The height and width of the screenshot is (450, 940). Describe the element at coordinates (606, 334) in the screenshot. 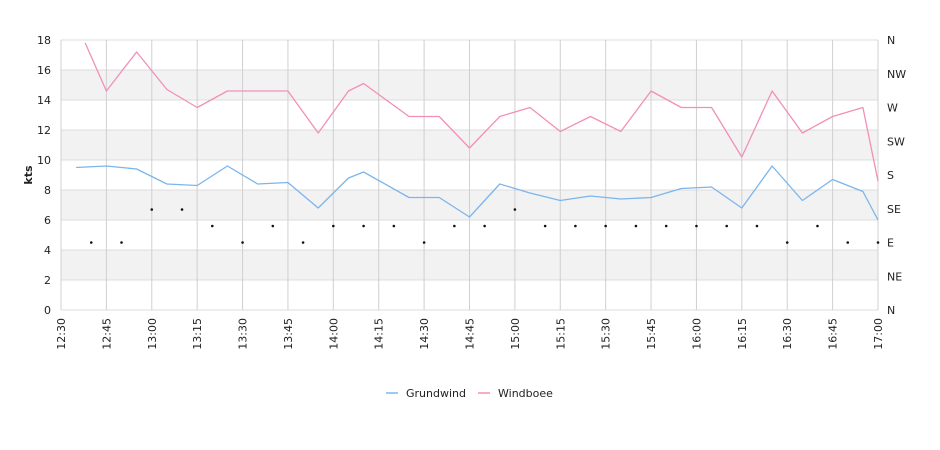

I see `x-tick-label: 15:30` at that location.